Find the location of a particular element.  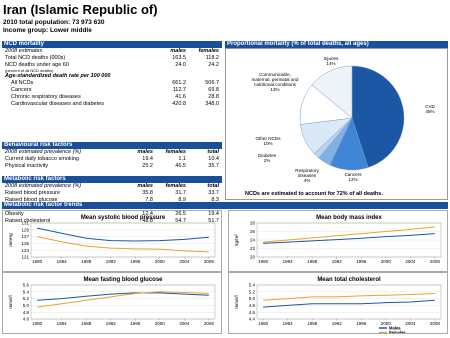

cell: 506.7 is located at coordinates (212, 83).